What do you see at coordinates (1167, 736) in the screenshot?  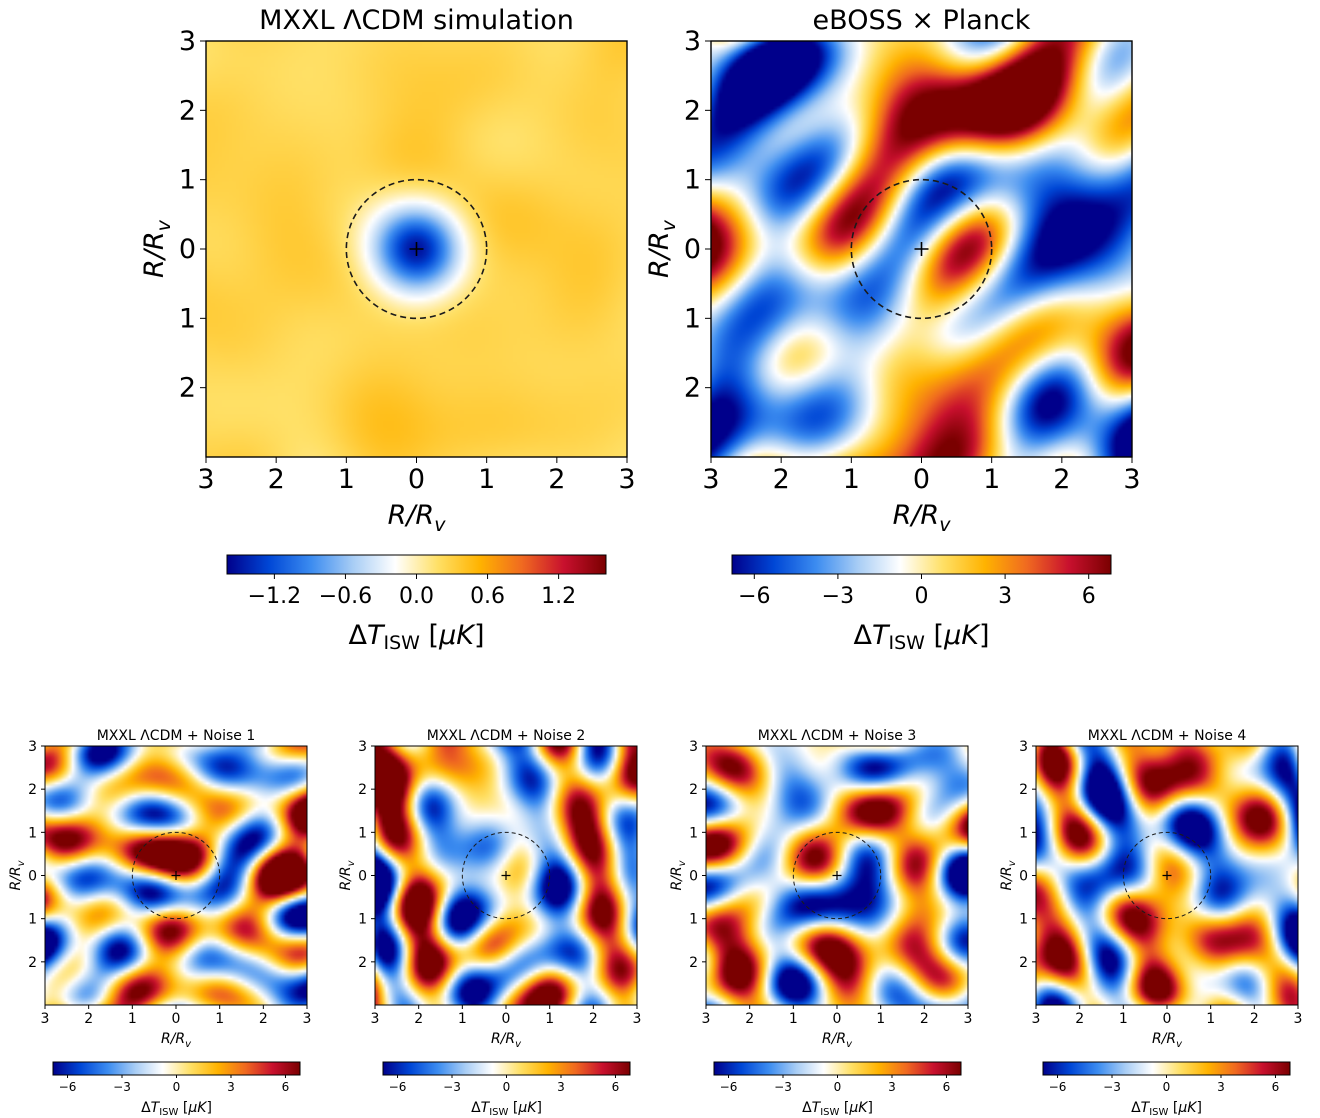 I see `panel-title: MXXL ΛCDM + Noise 4` at bounding box center [1167, 736].